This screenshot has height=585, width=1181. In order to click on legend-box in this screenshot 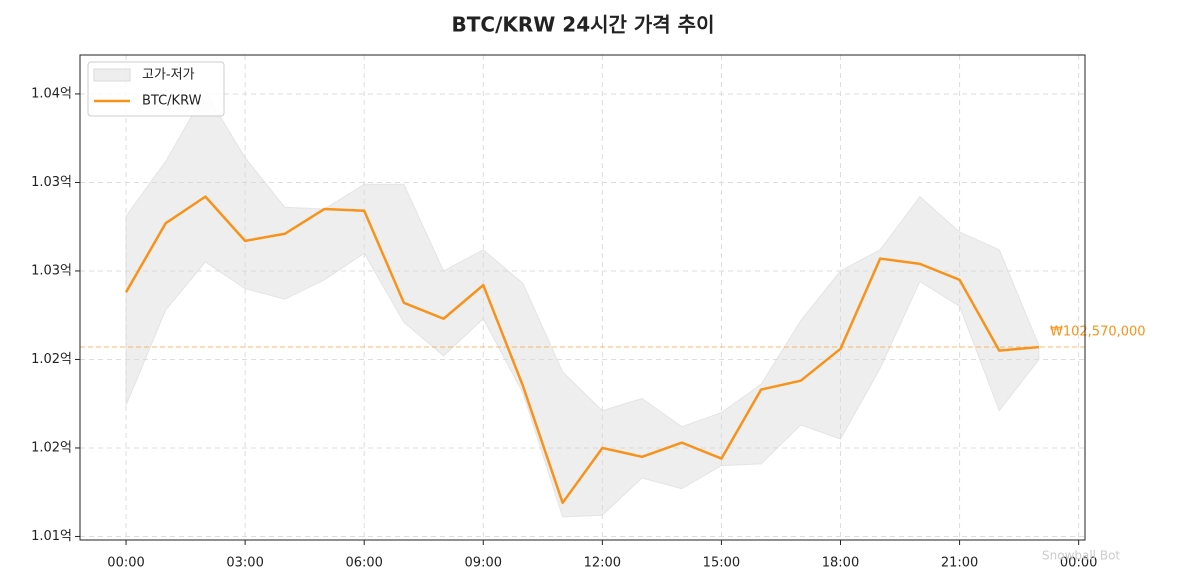, I will do `click(156, 89)`.